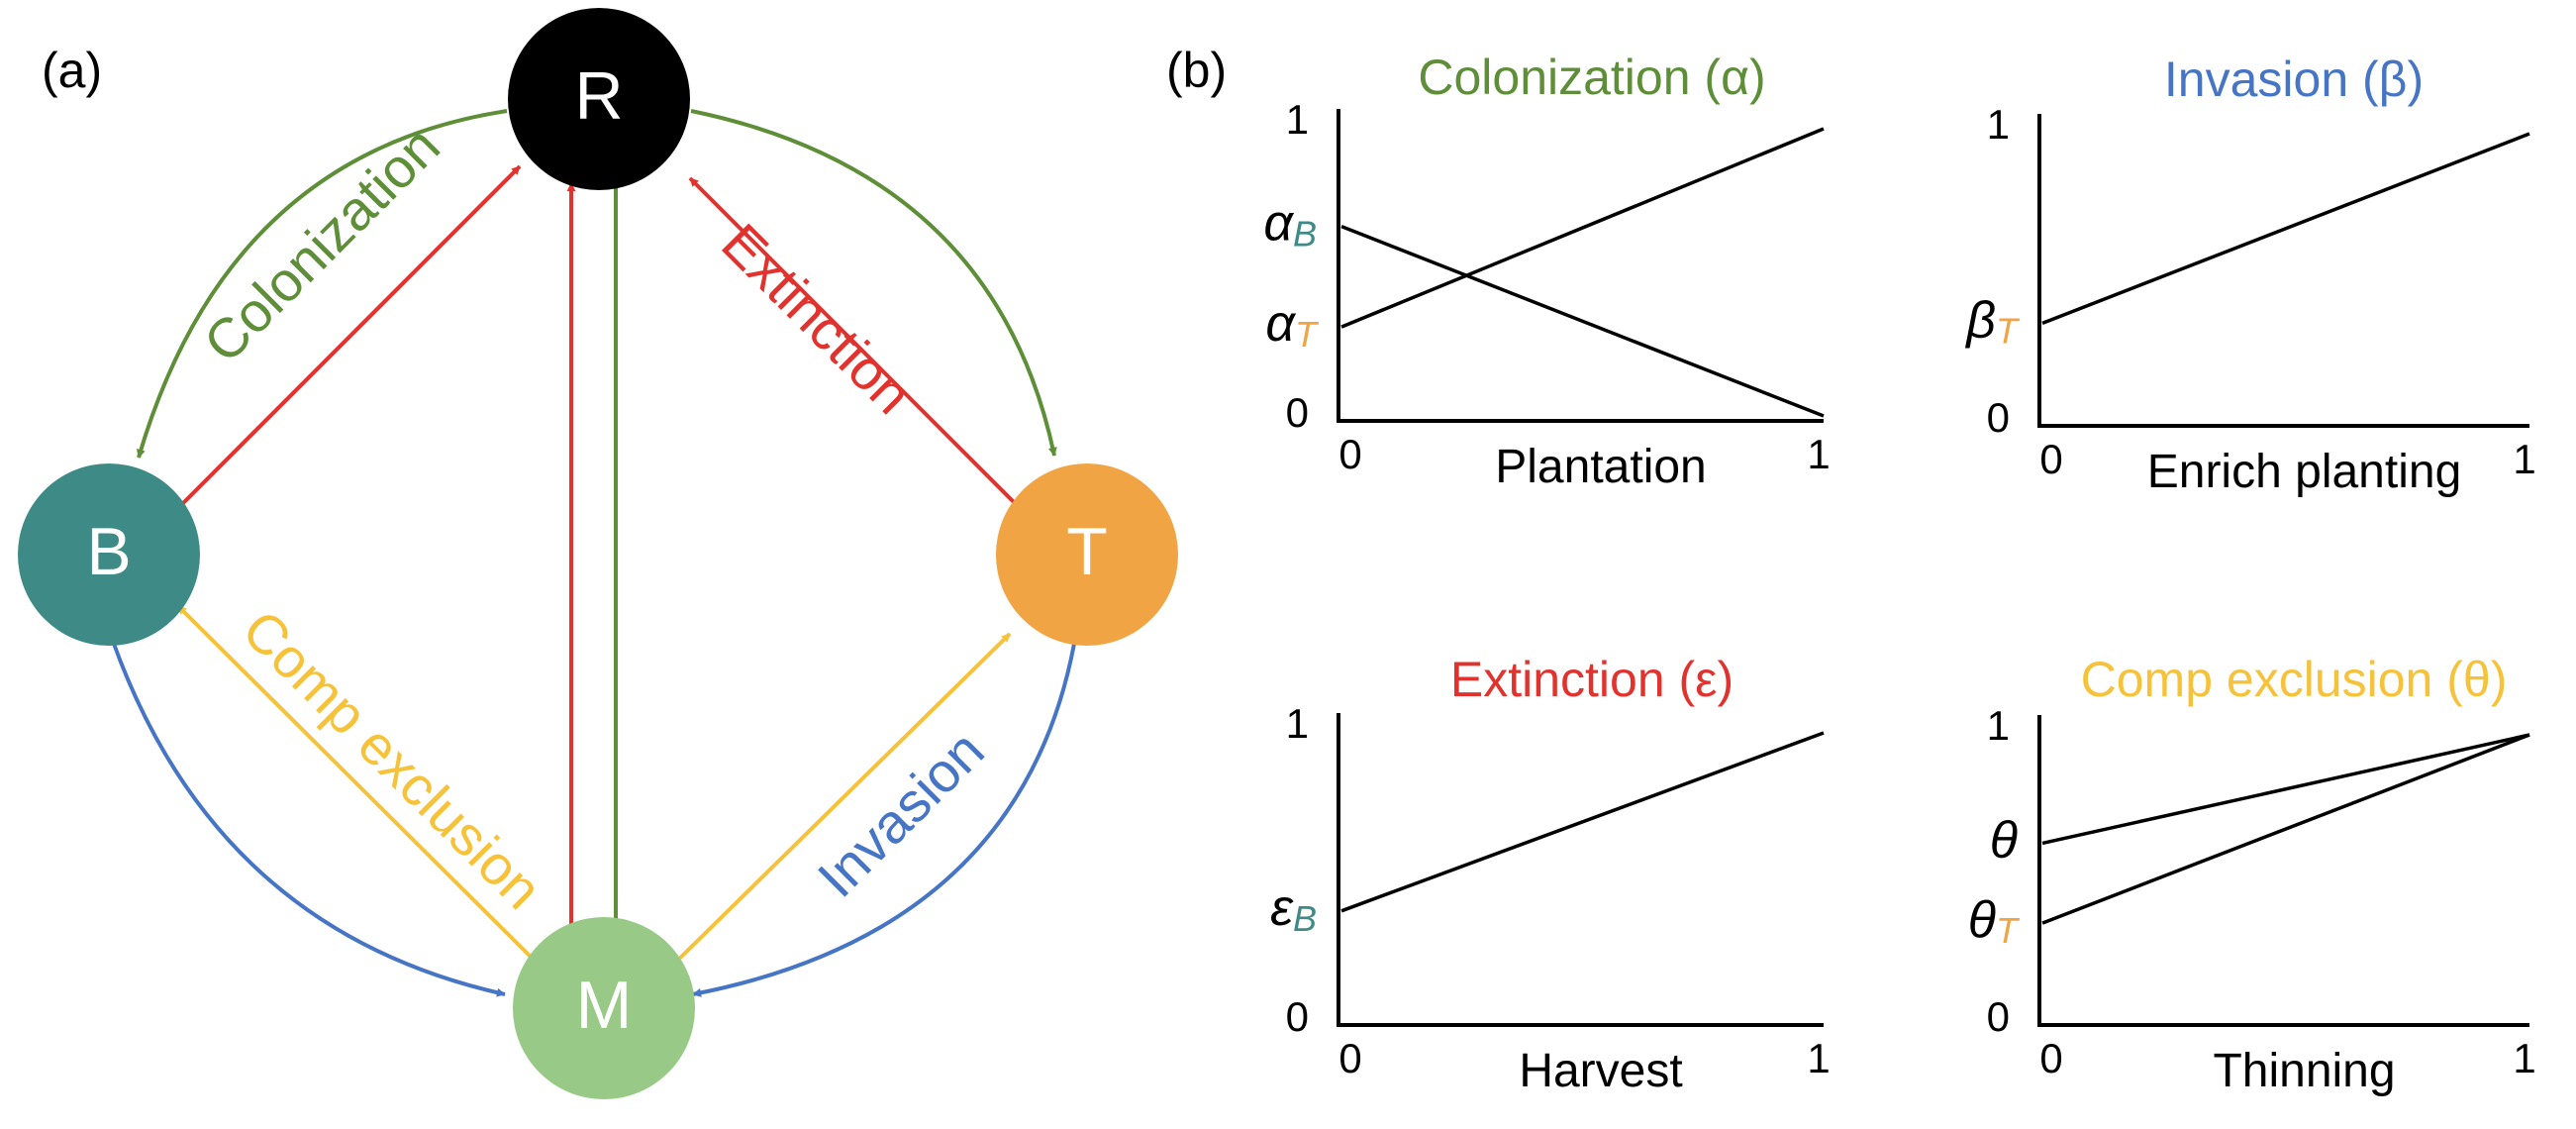 The image size is (2576, 1129). Describe the element at coordinates (598, 96) in the screenshot. I see `node-r-label: R` at that location.